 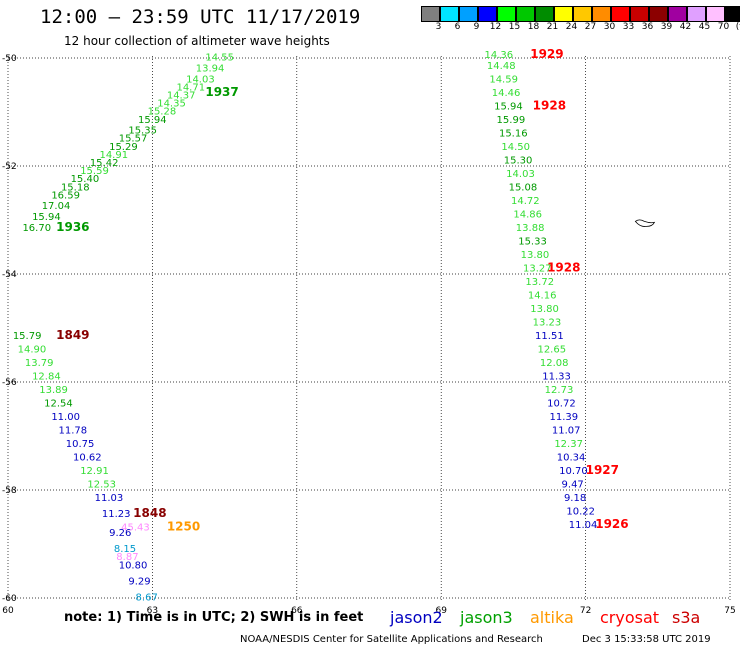 I want to click on swh-value: 11.51, so click(x=549, y=336).